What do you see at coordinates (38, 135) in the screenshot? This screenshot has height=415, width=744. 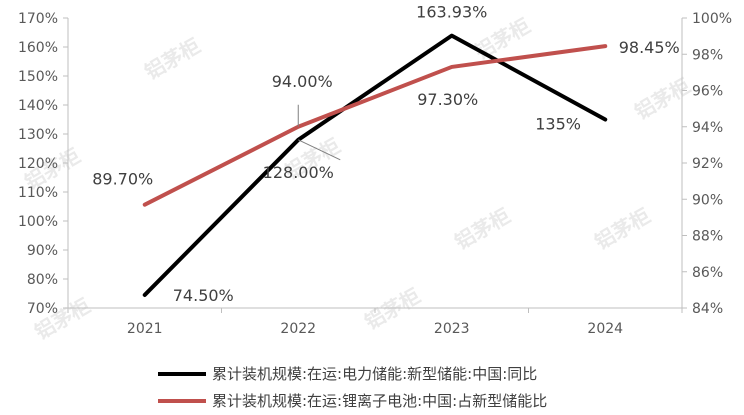 I see `left-tick-label: 130%` at bounding box center [38, 135].